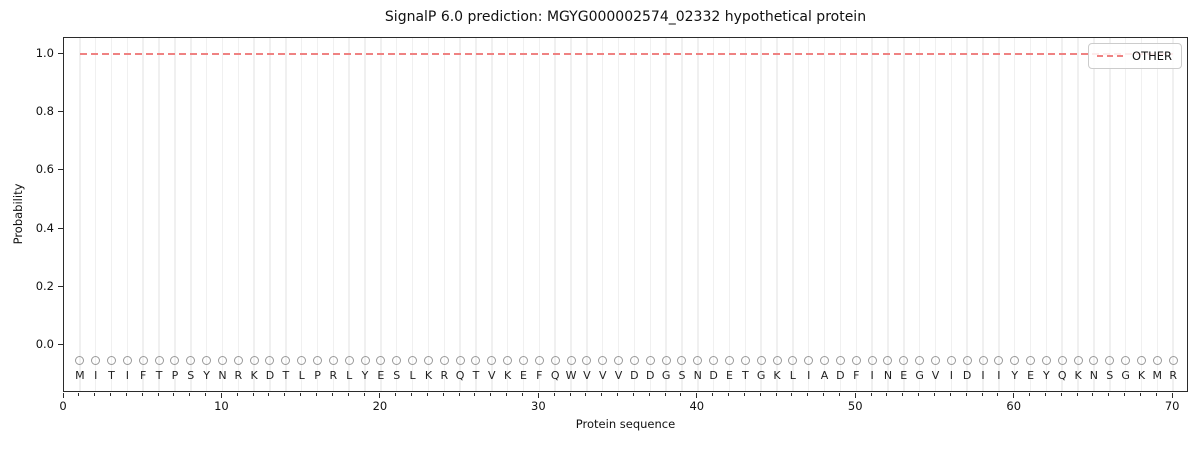 This screenshot has height=450, width=1200. Describe the element at coordinates (618, 375) in the screenshot. I see `residue-letter: V` at that location.